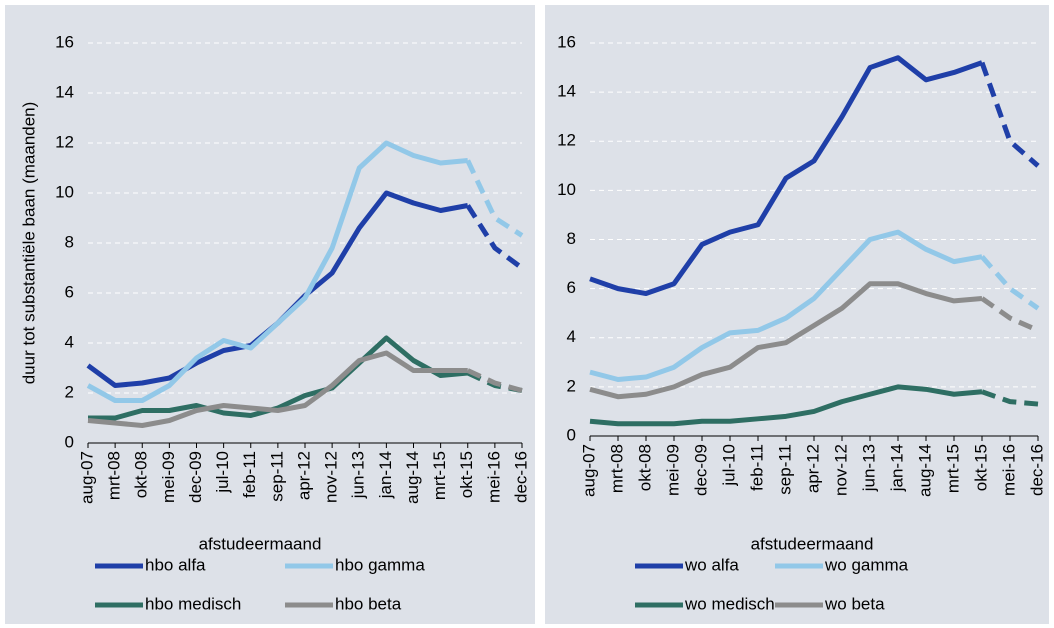  I want to click on y-axis-title: duur tot substantiële baan (maanden), so click(28, 243).